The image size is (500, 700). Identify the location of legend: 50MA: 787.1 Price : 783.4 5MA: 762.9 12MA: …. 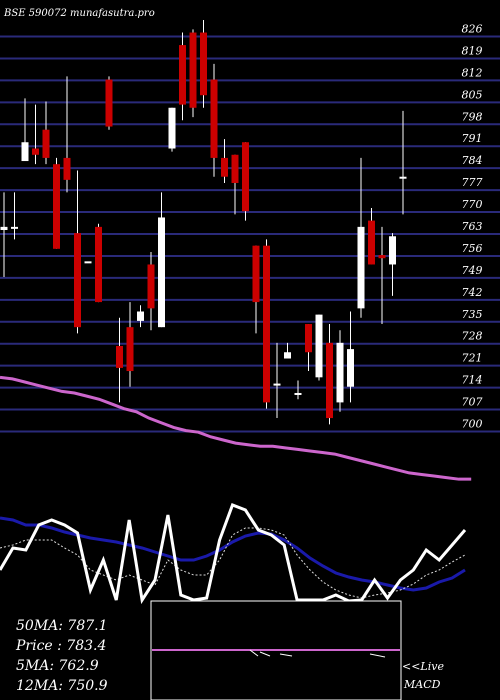
(61, 656).